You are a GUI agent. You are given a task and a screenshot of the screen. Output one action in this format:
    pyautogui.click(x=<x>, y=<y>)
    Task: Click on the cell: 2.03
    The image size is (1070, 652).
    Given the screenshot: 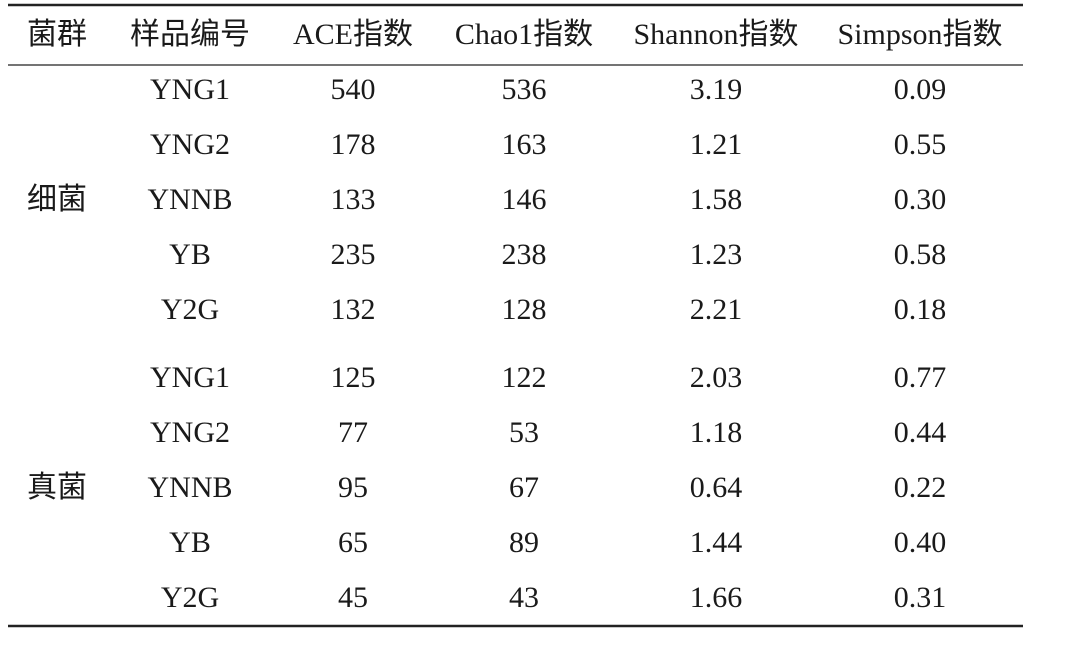 What is the action you would take?
    pyautogui.click(x=716, y=377)
    